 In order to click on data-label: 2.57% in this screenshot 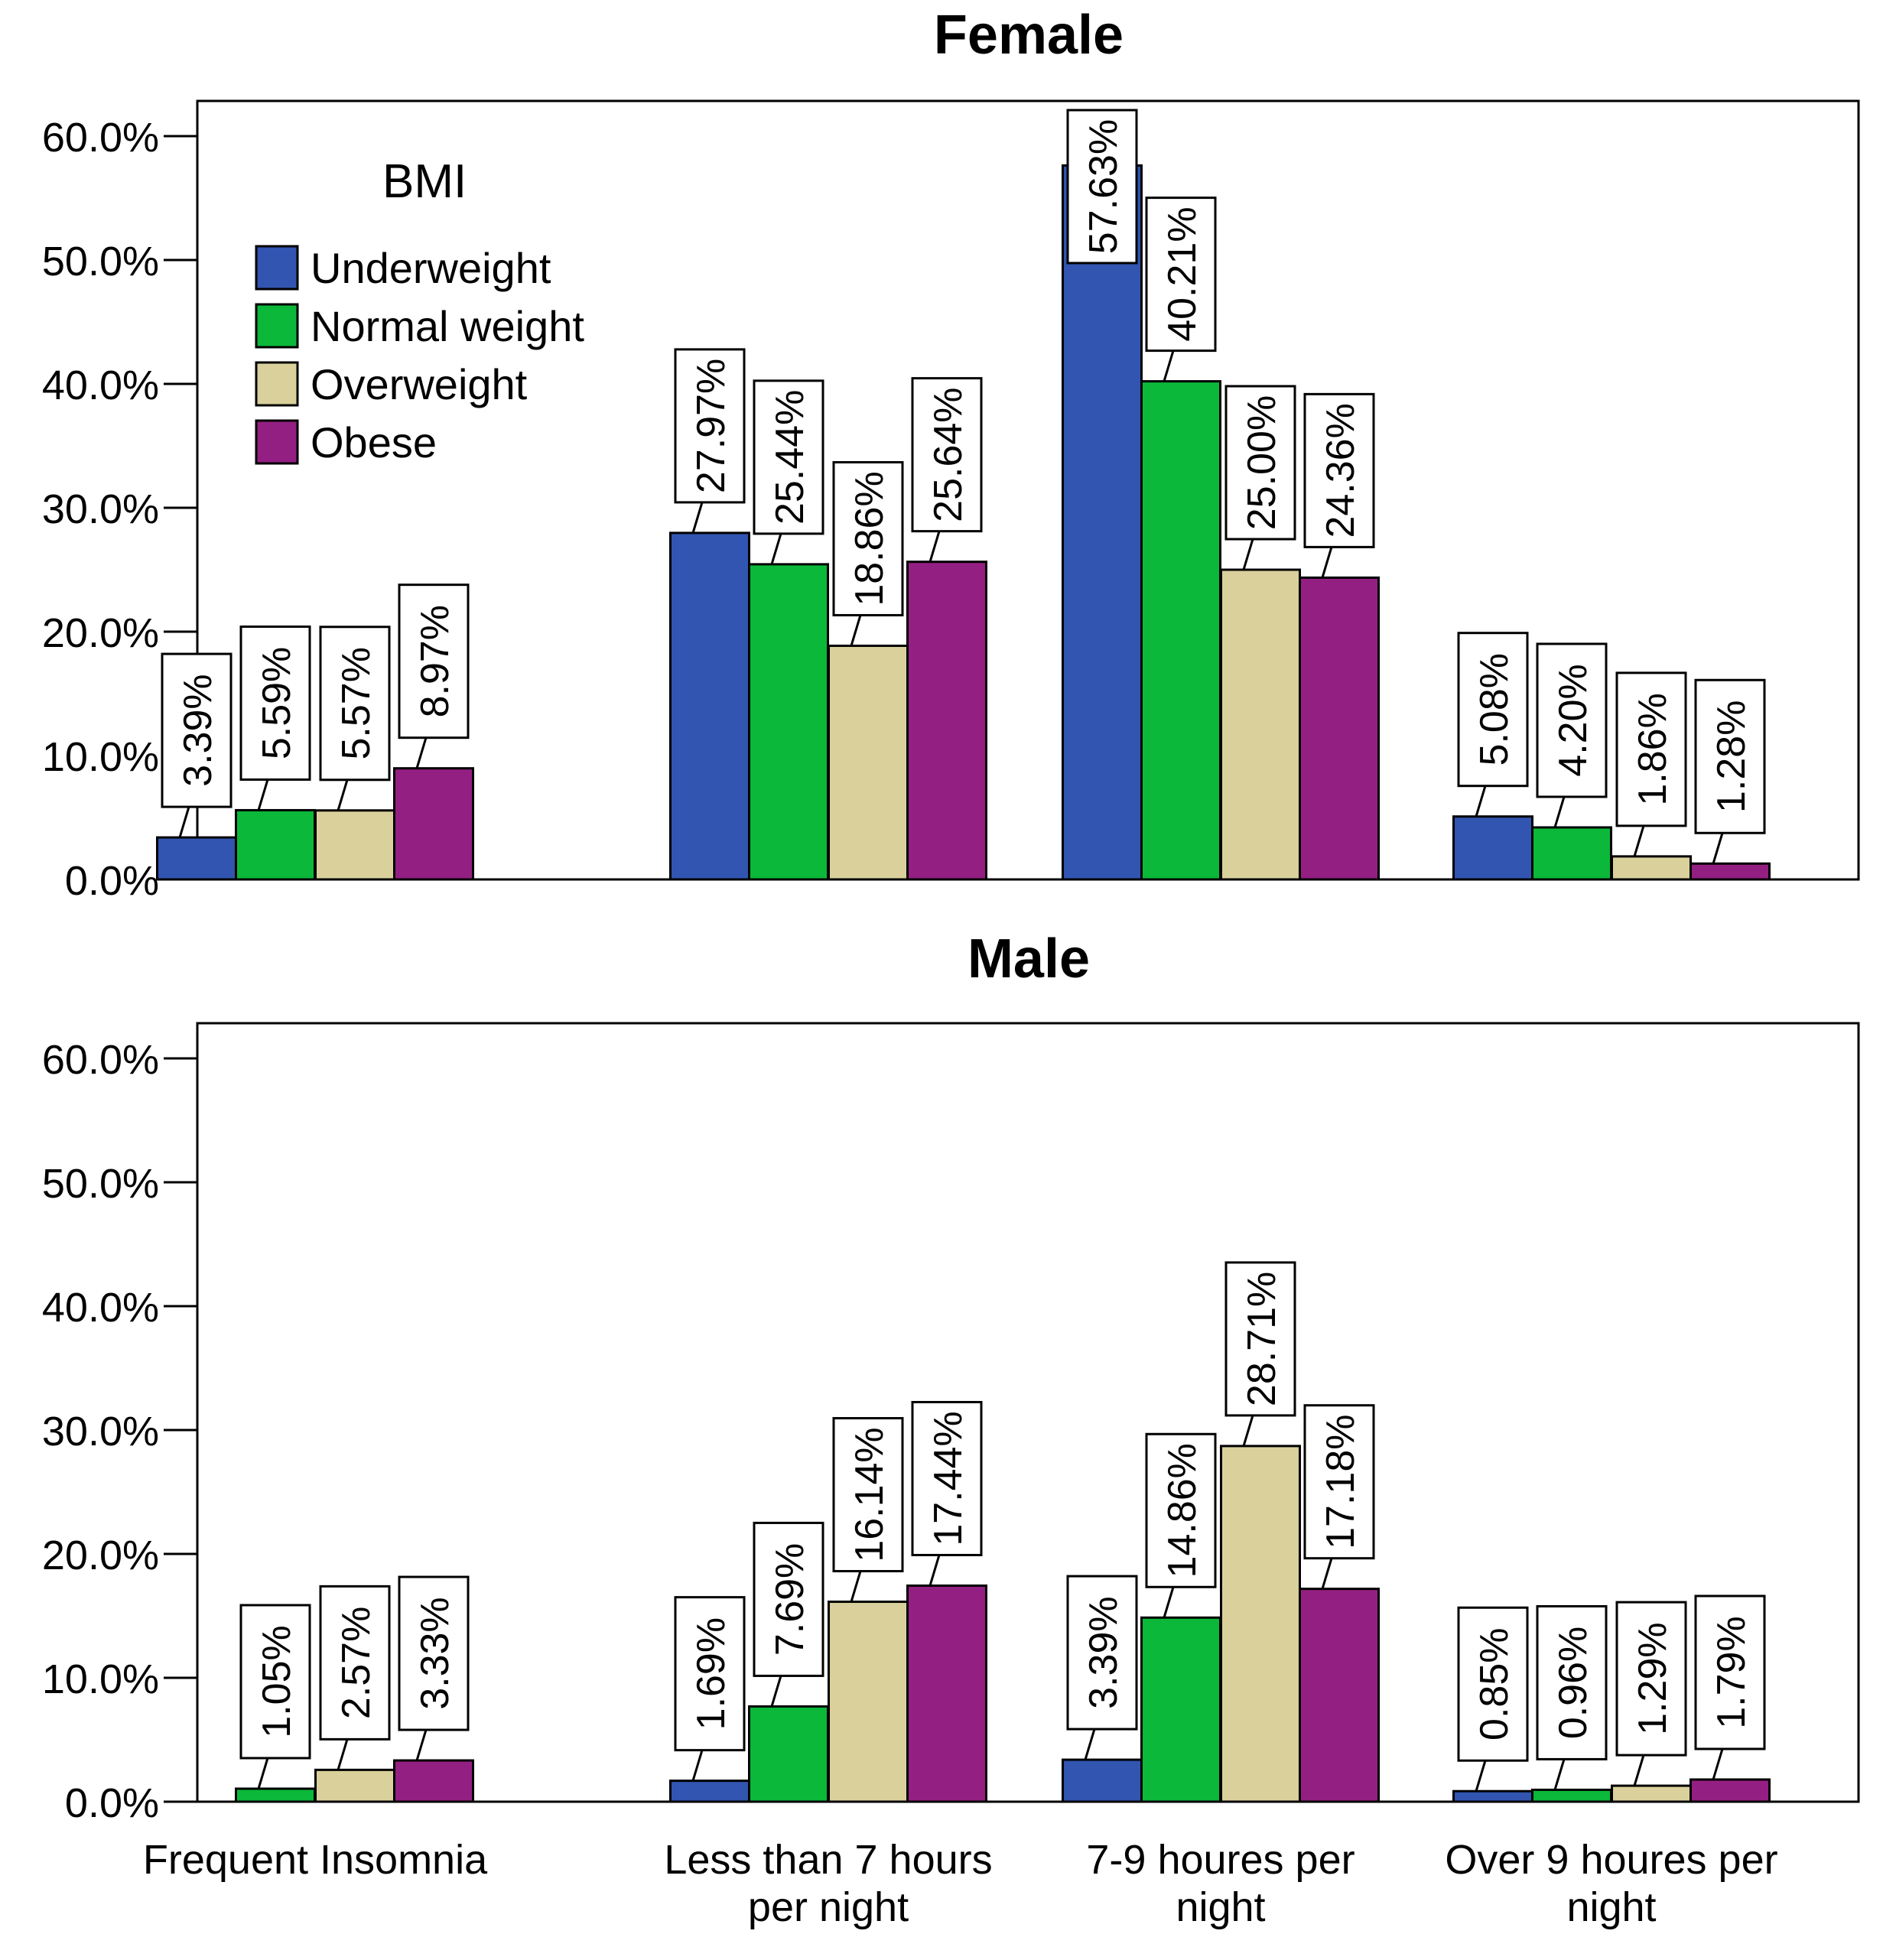, I will do `click(356, 1663)`.